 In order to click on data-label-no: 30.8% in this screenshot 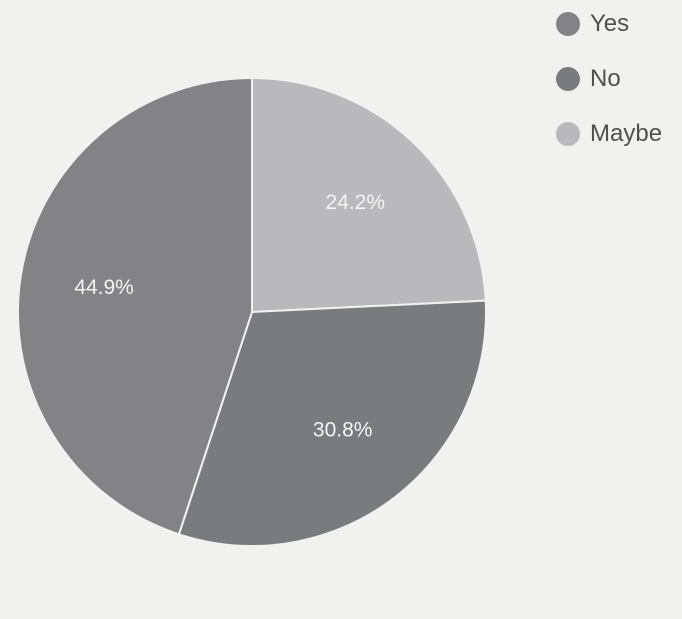, I will do `click(343, 430)`.